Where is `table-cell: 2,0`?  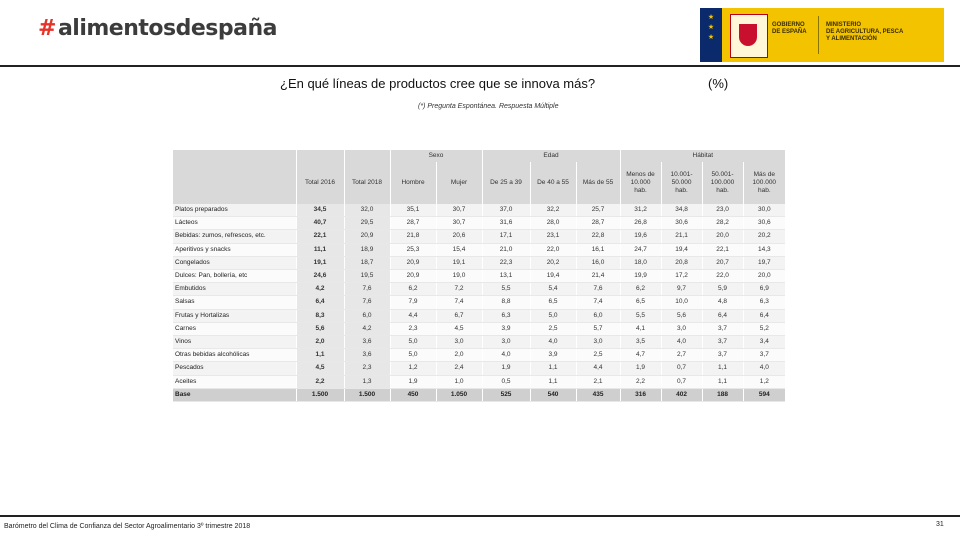 table-cell: 2,0 is located at coordinates (319, 342).